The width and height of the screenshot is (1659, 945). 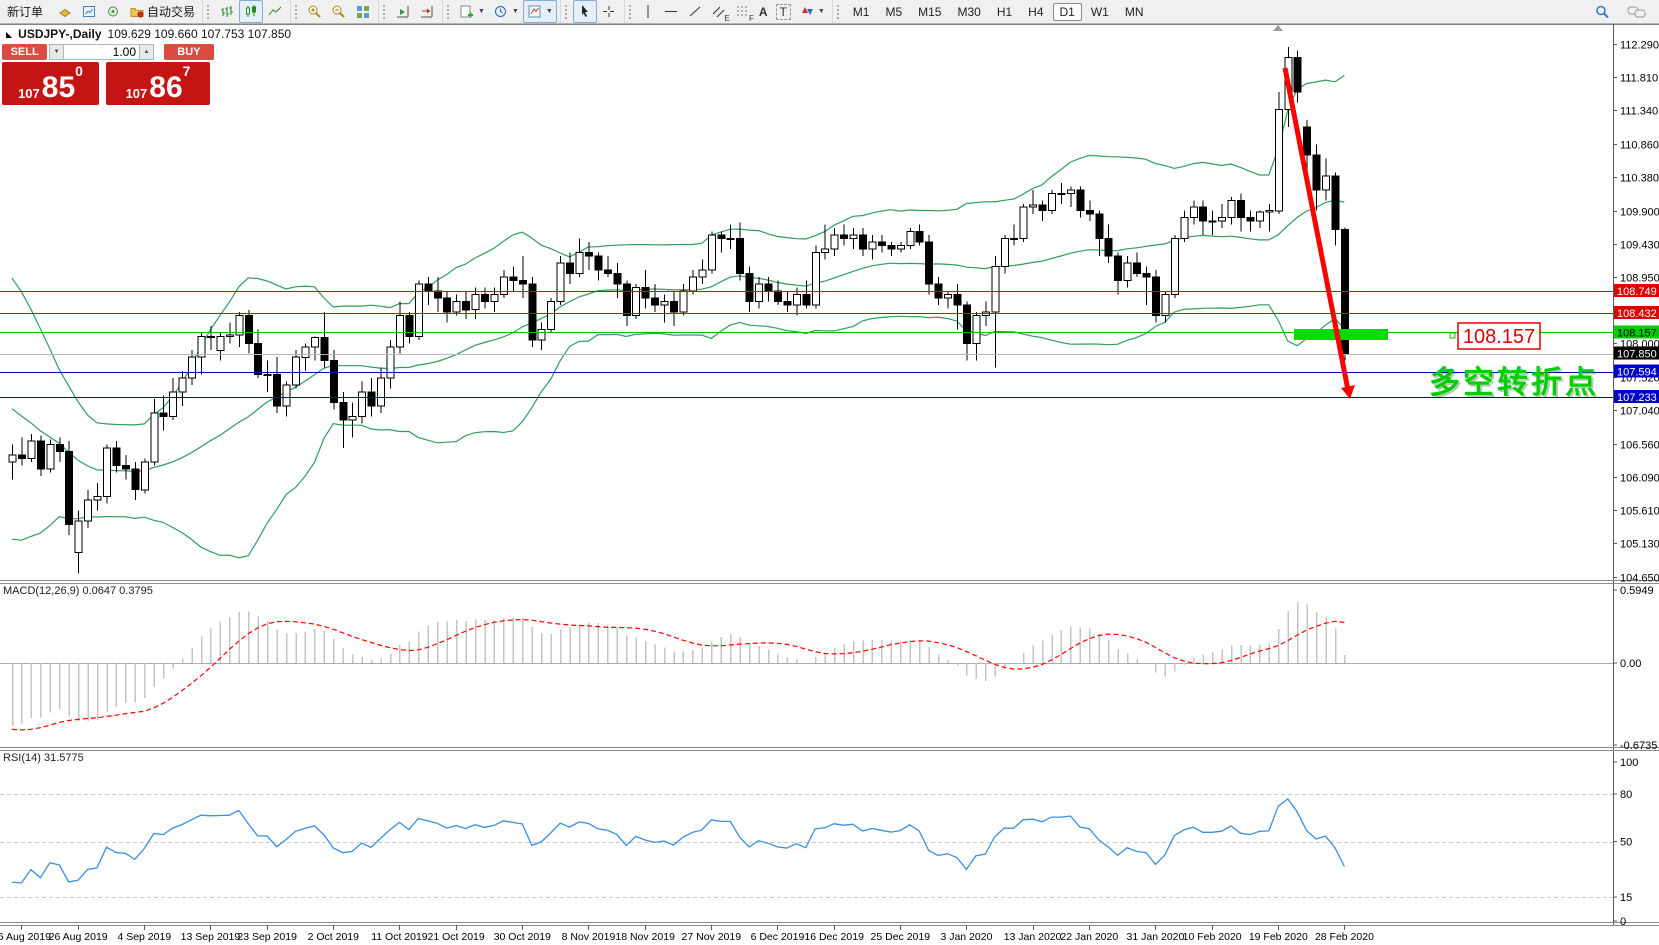 What do you see at coordinates (427, 11) in the screenshot?
I see `chart-shift-icon` at bounding box center [427, 11].